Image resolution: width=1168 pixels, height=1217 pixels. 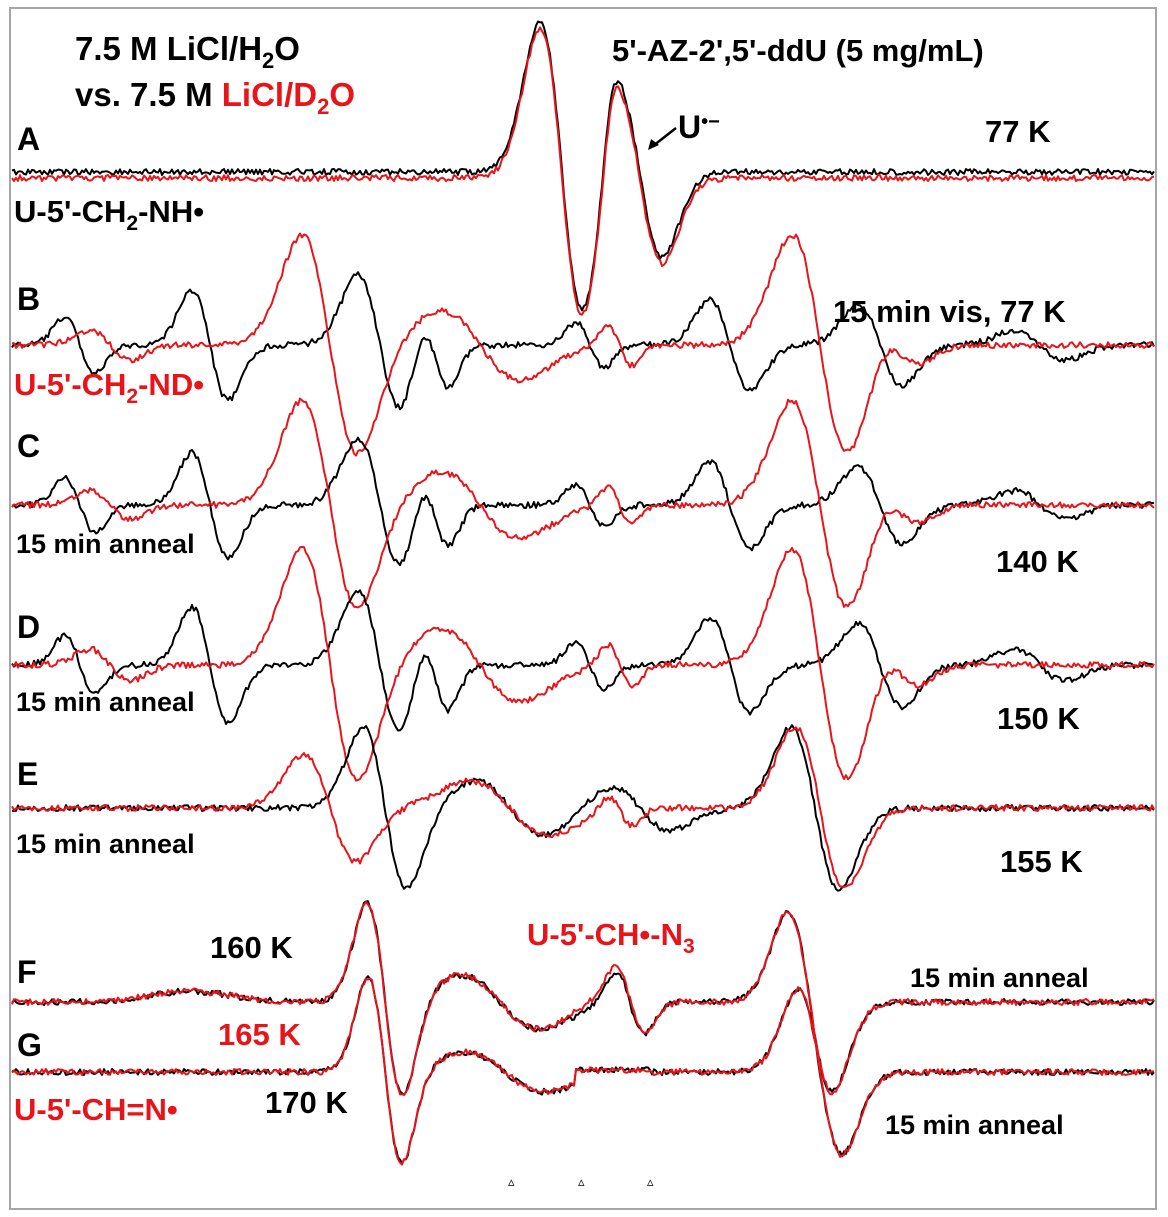 I want to click on panel-label-a: A, so click(x=28, y=139).